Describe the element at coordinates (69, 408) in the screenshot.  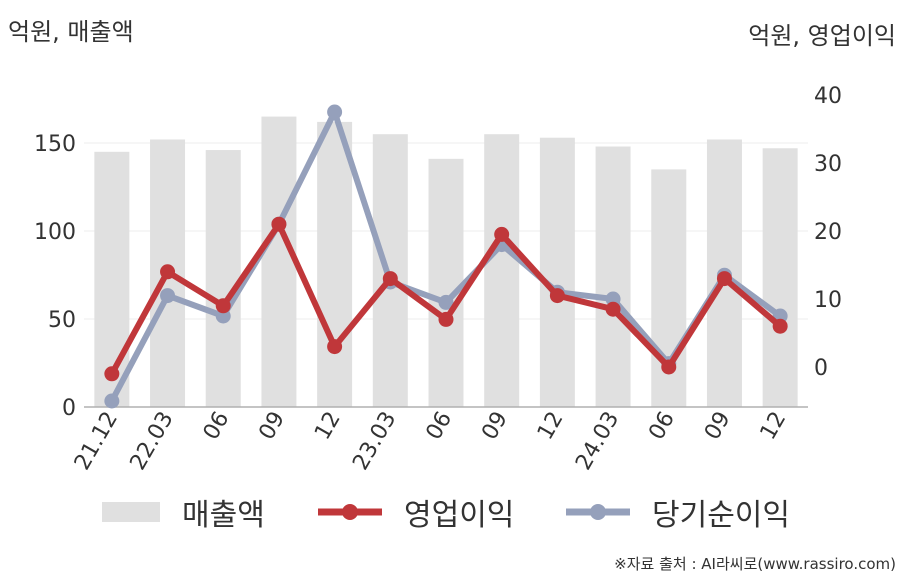
I see `left-tick-label: 0` at that location.